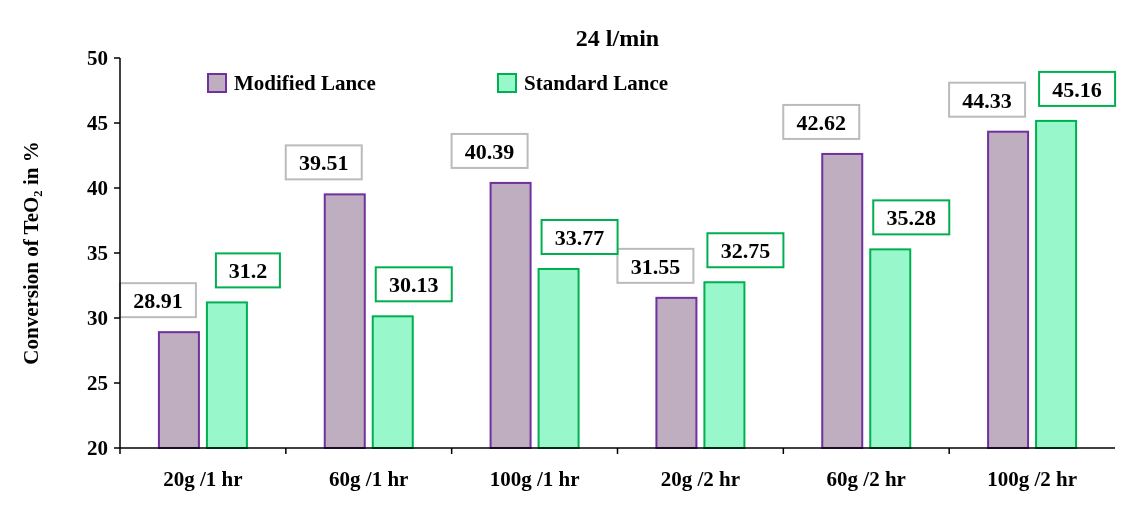  What do you see at coordinates (203, 479) in the screenshot?
I see `x-tick-label: 20g /1 hr` at bounding box center [203, 479].